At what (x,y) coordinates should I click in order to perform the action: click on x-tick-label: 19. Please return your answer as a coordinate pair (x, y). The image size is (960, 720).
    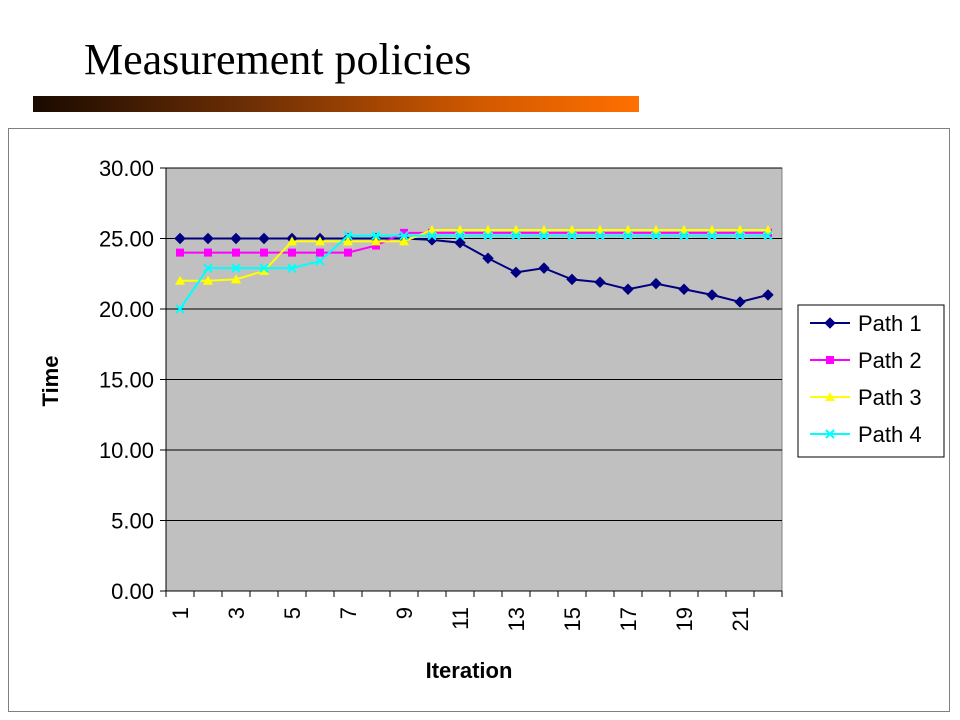
    Looking at the image, I should click on (684, 619).